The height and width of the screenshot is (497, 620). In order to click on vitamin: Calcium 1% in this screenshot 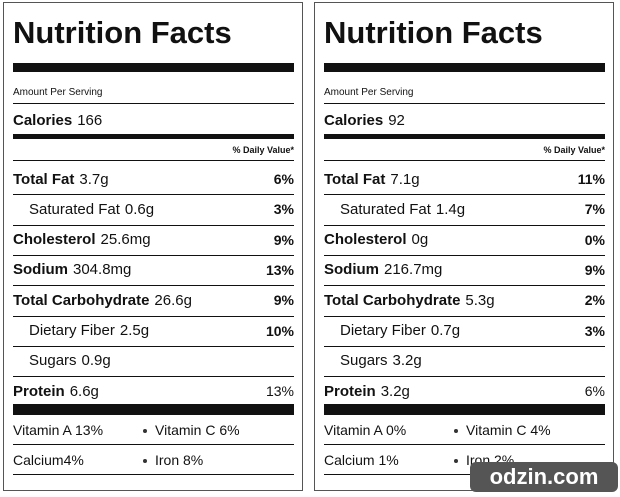, I will do `click(361, 460)`.